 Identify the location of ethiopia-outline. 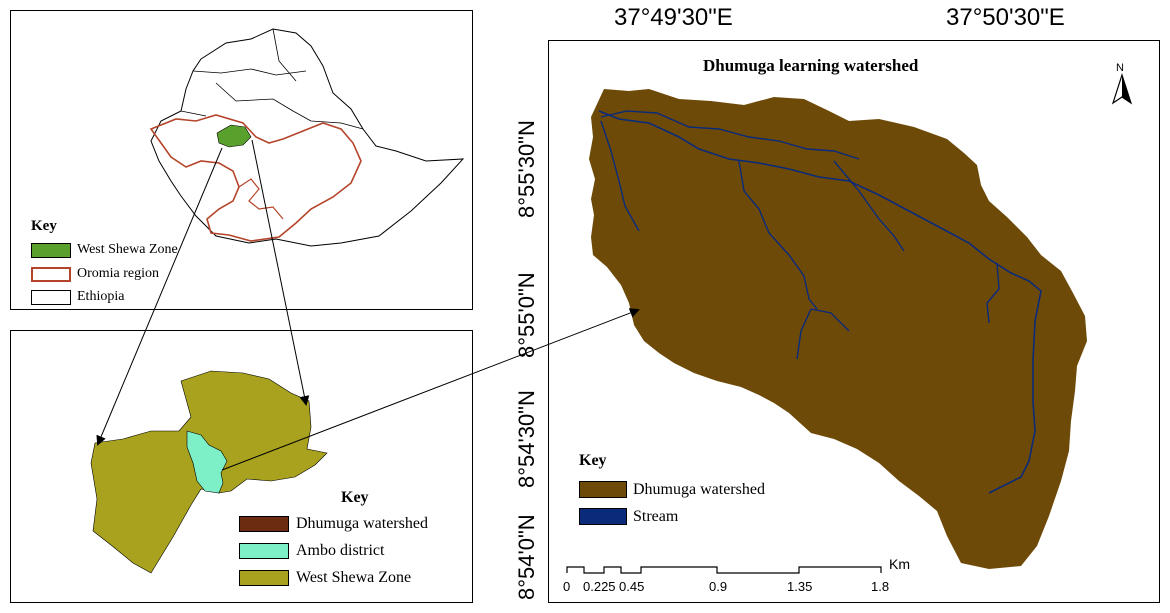
(307, 137).